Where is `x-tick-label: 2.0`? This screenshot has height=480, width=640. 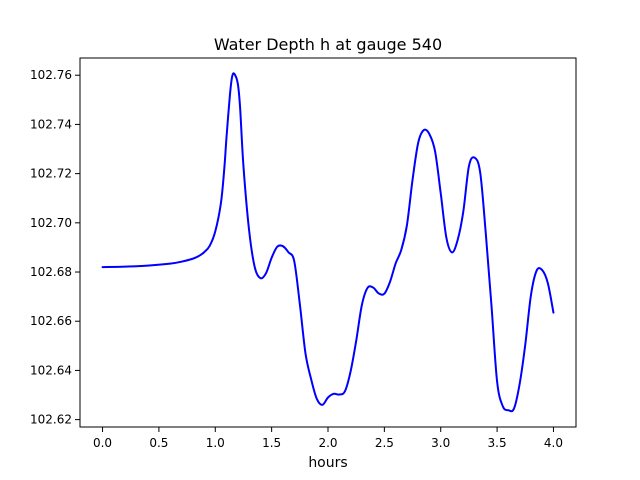
x-tick-label: 2.0 is located at coordinates (327, 443).